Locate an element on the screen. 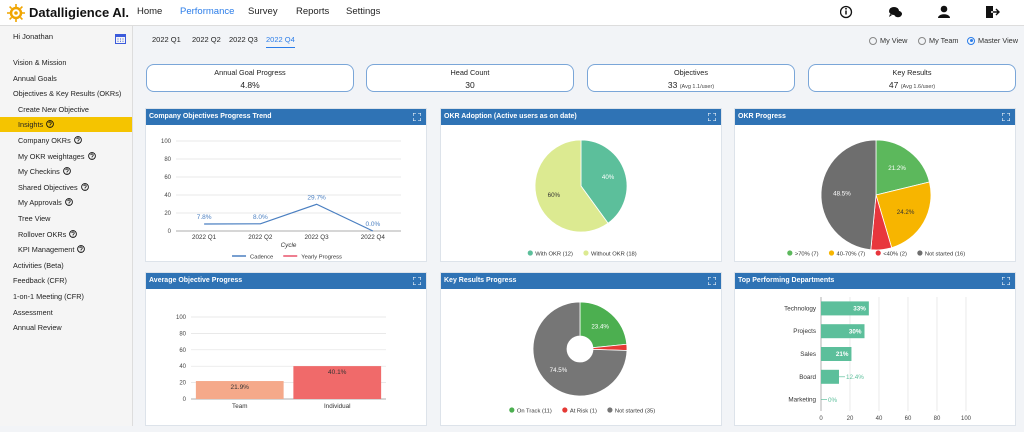  kpi-label: Objectives is located at coordinates (691, 72).